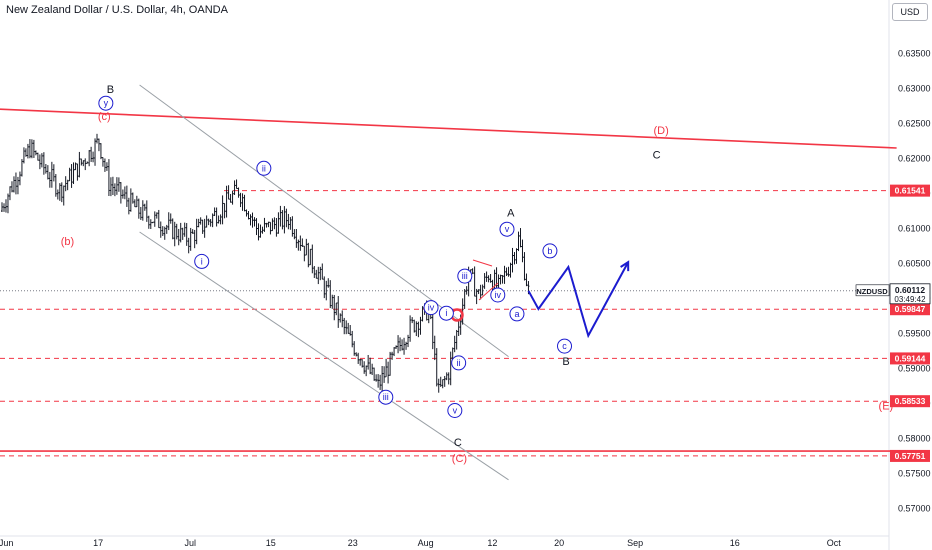 The height and width of the screenshot is (550, 932). Describe the element at coordinates (914, 89) in the screenshot. I see `y-tick-label: 0.63000` at that location.